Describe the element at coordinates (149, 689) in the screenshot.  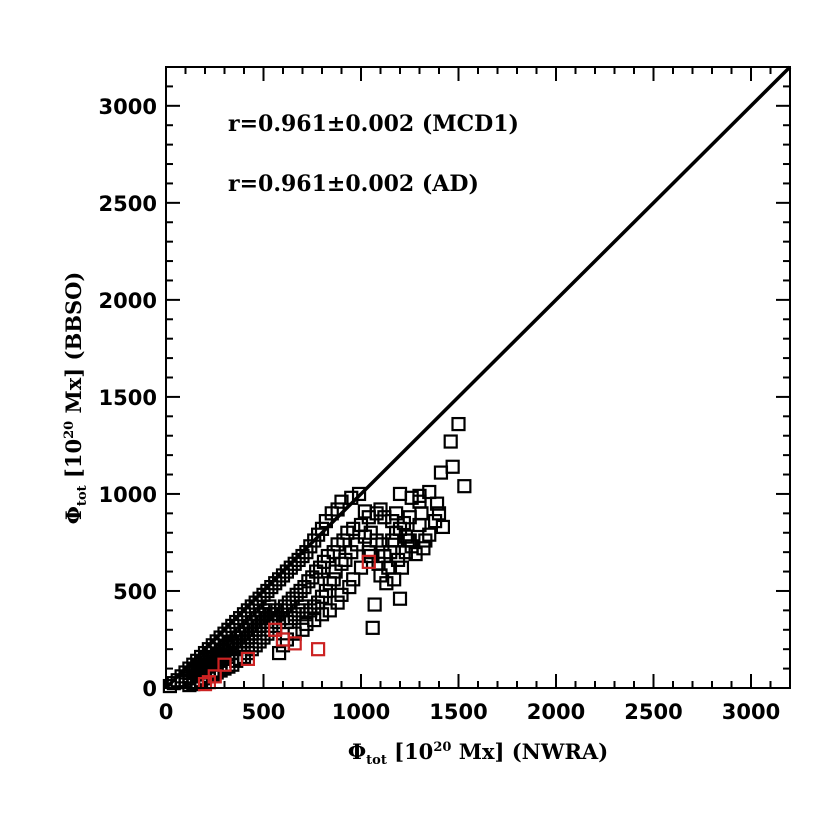
I see `y-tick-label: 0` at that location.